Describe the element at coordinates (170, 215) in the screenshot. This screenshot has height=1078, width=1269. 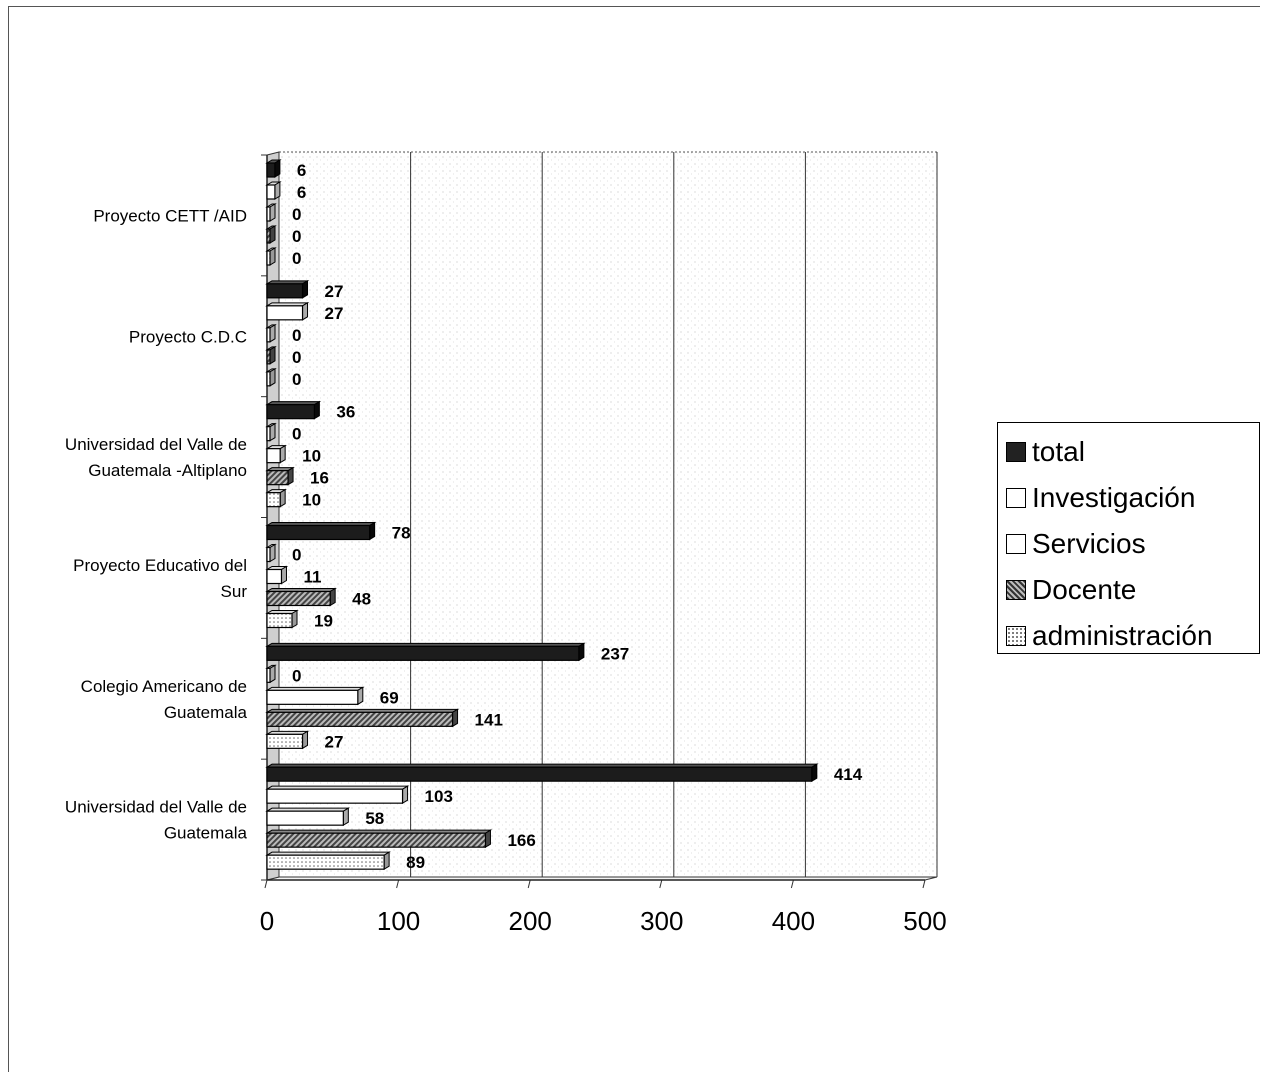
I see `category-label: Proyecto CETT /AID` at that location.